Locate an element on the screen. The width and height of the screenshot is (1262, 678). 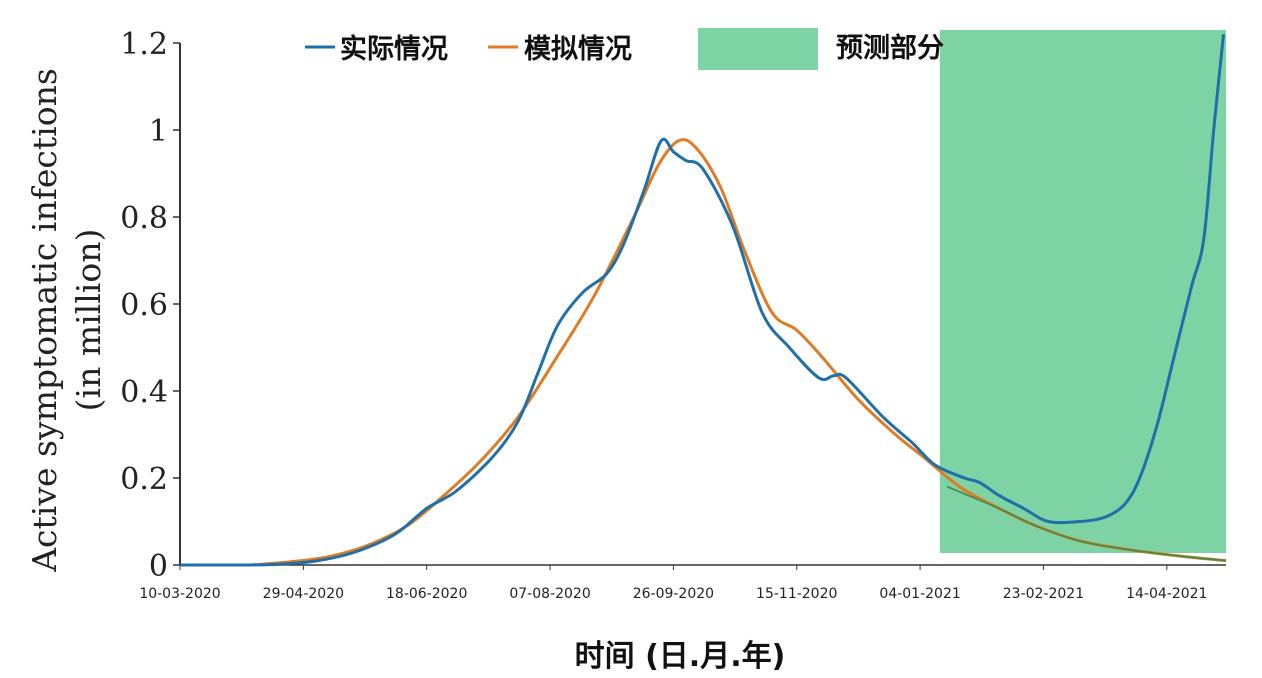
y-tick-label: 1.2 is located at coordinates (144, 44).